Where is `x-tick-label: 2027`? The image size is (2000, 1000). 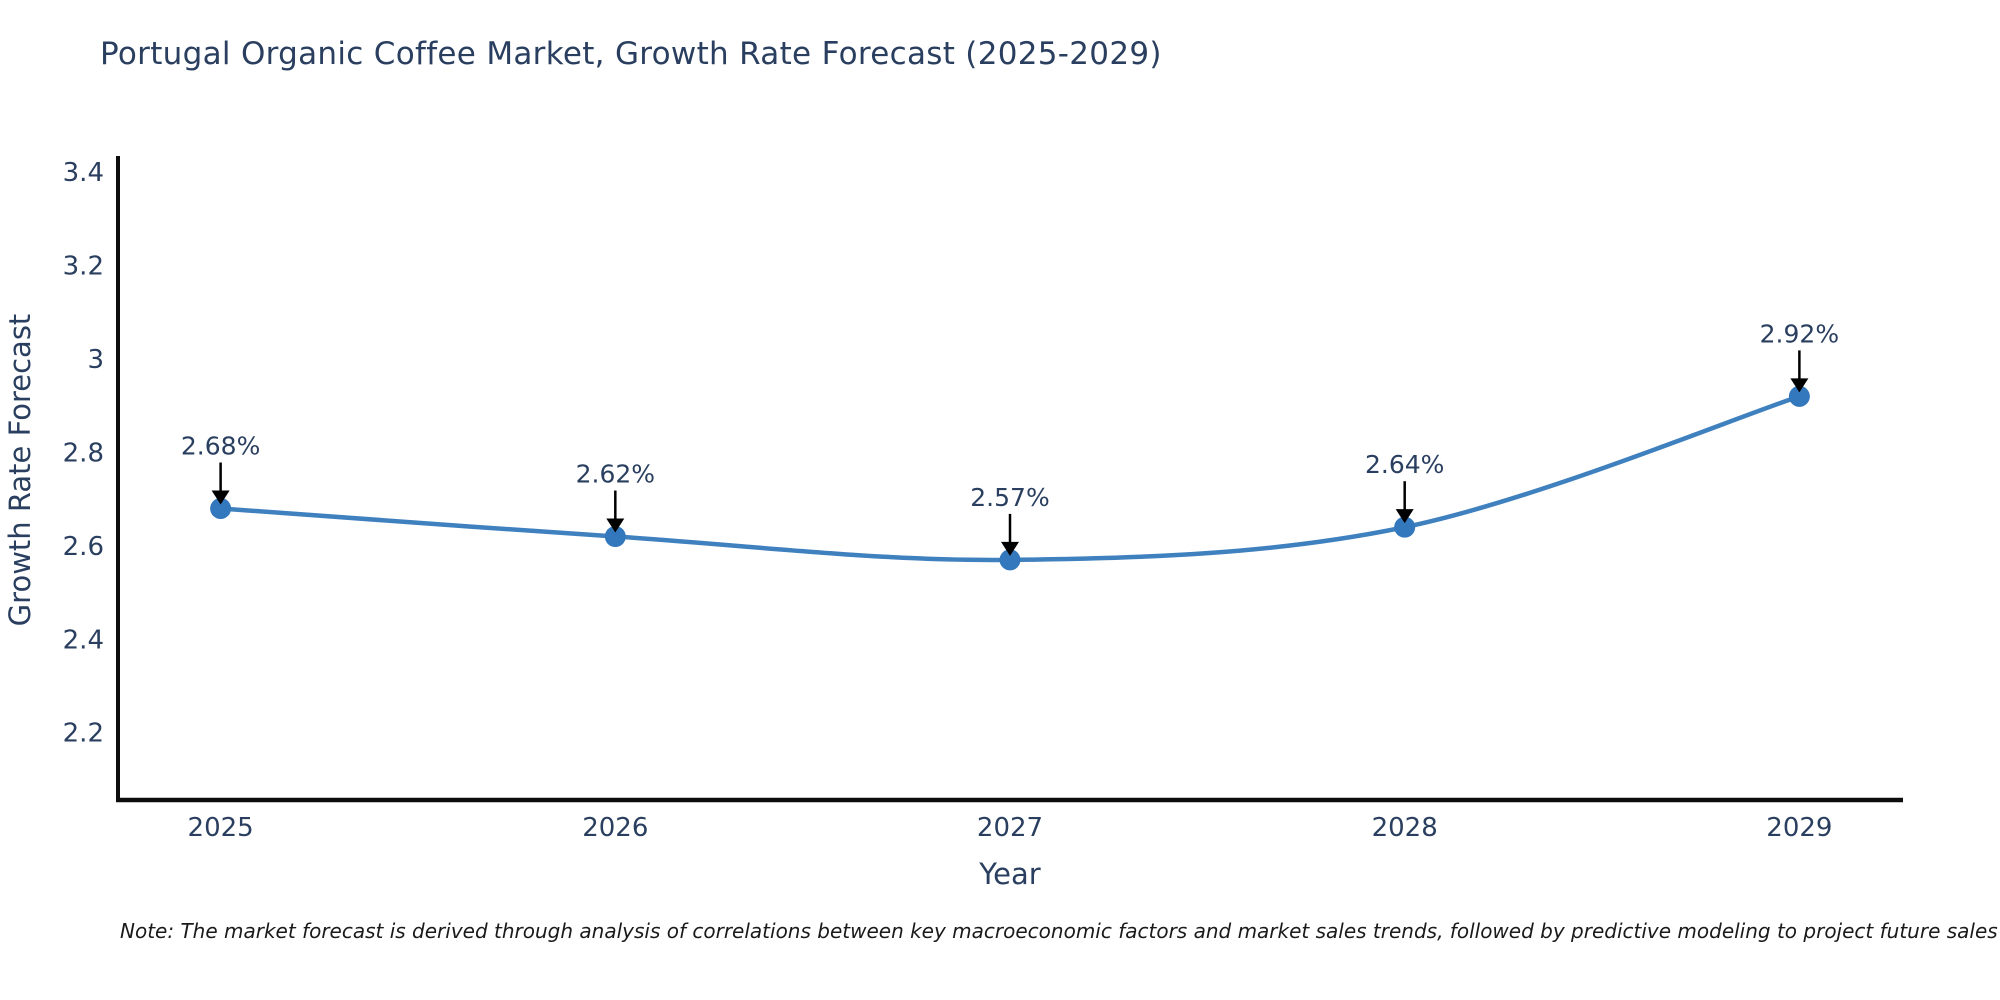 x-tick-label: 2027 is located at coordinates (1010, 828).